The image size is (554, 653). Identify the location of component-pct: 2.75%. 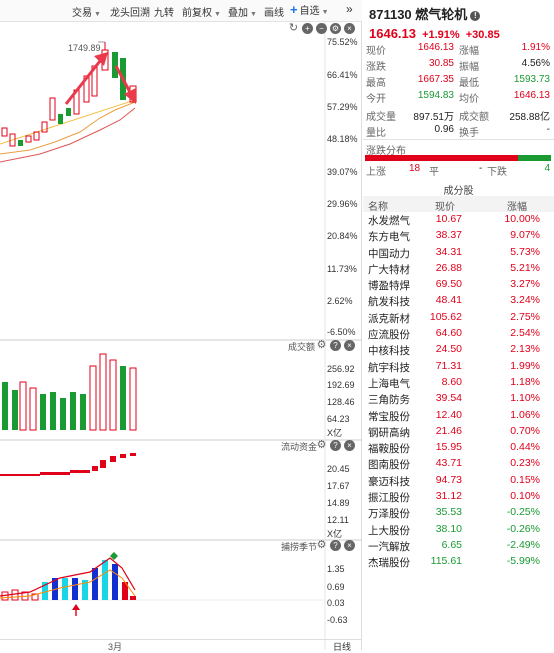
(525, 316).